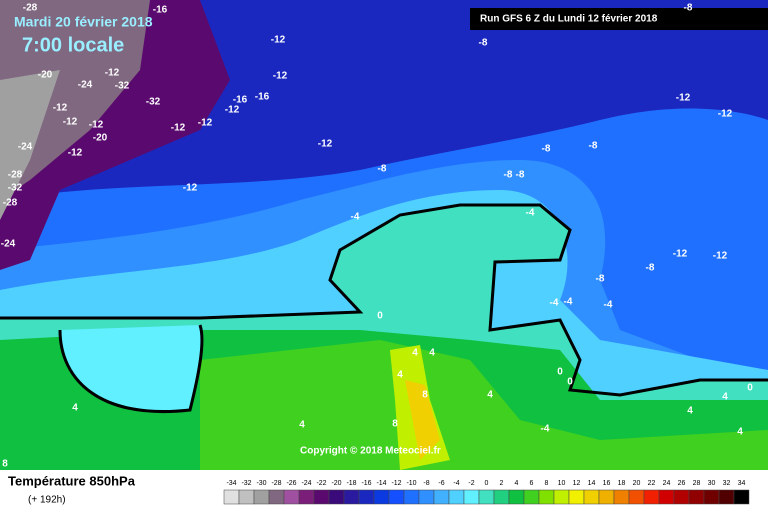 This screenshot has height=512, width=768. I want to click on scale-label: -30, so click(261, 483).